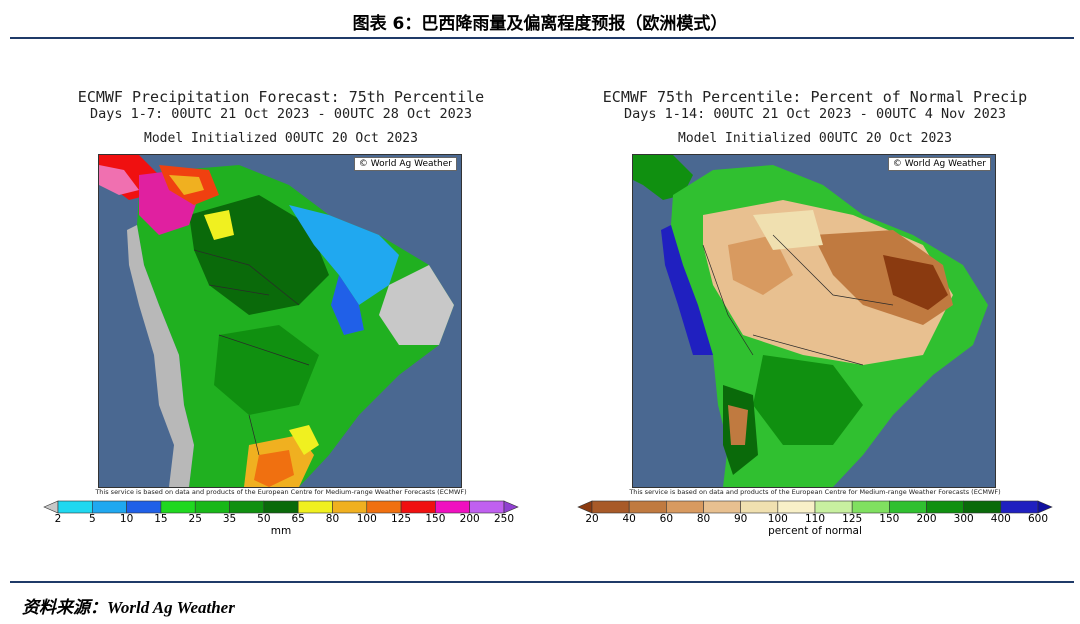 The height and width of the screenshot is (624, 1080). I want to click on legend-unit: mm, so click(281, 531).